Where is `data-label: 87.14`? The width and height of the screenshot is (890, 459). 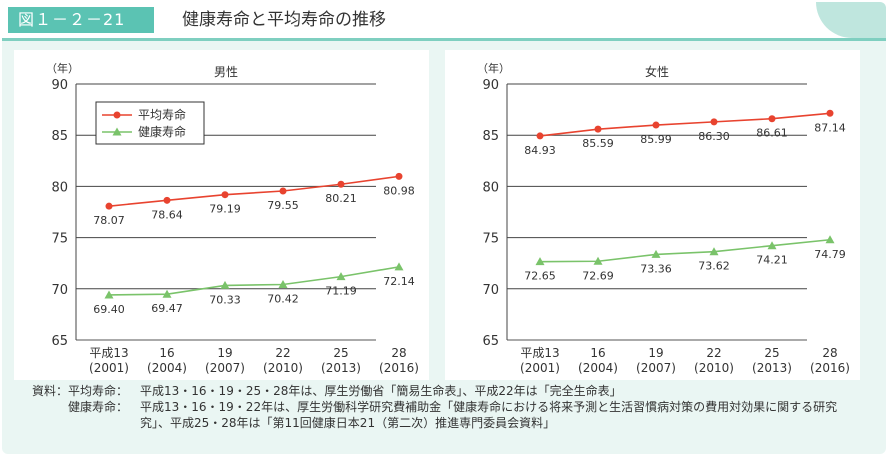
data-label: 87.14 is located at coordinates (830, 127).